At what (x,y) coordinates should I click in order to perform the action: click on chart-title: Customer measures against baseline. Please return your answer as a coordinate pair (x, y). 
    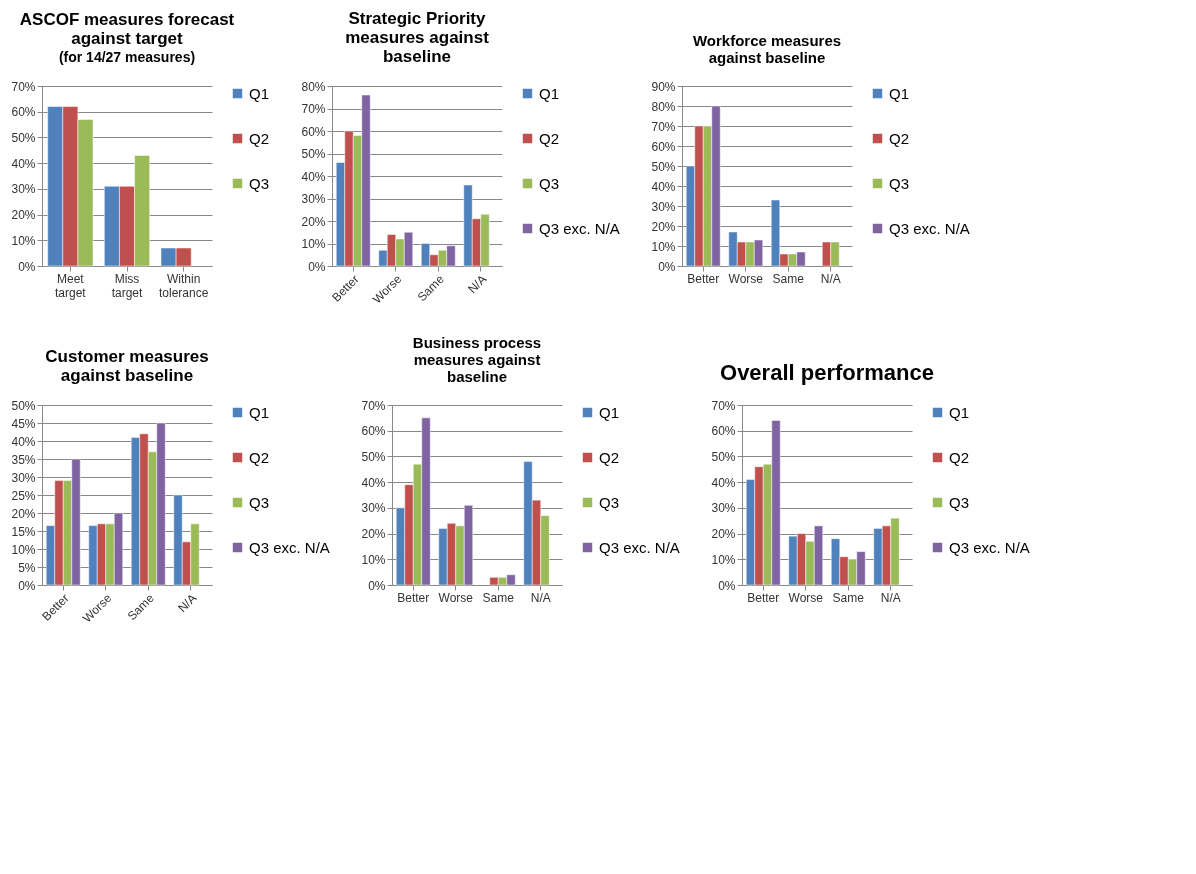
    Looking at the image, I should click on (127, 366).